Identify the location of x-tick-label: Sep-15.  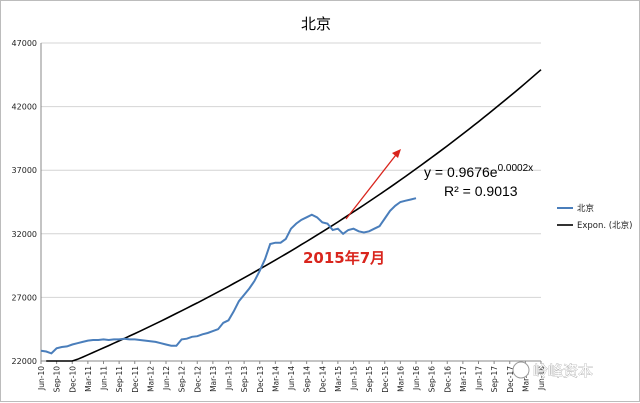
(369, 379).